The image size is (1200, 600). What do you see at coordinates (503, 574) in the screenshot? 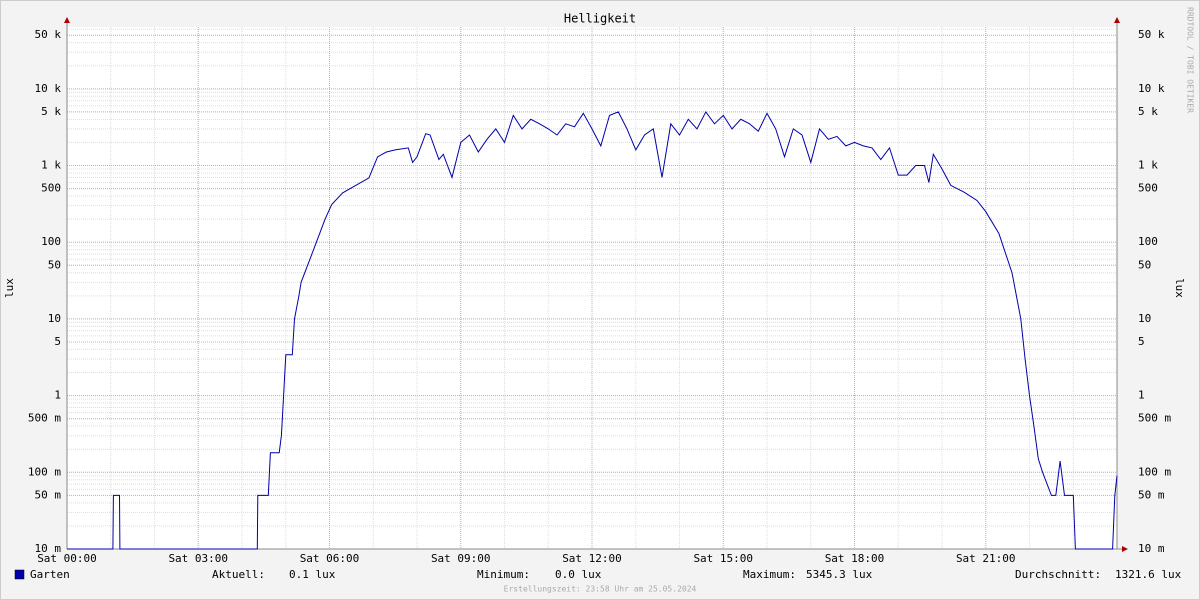
I see `stat-label: Minimum:` at bounding box center [503, 574].